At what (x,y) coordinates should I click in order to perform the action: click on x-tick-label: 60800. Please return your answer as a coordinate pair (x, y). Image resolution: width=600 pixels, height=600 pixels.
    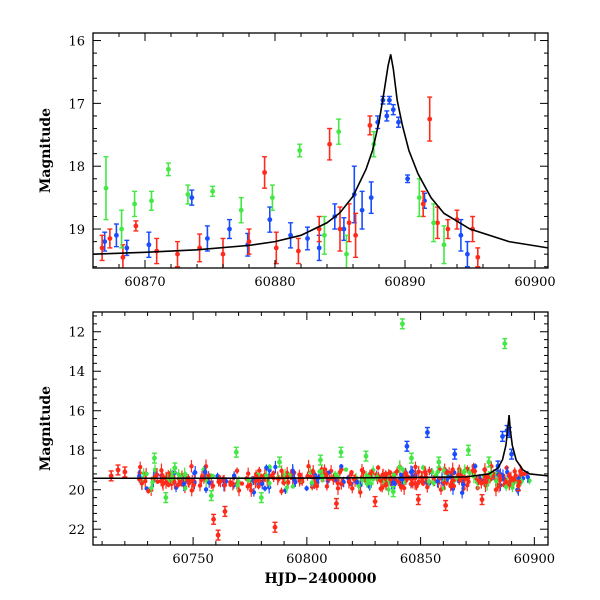
    Looking at the image, I should click on (306, 559).